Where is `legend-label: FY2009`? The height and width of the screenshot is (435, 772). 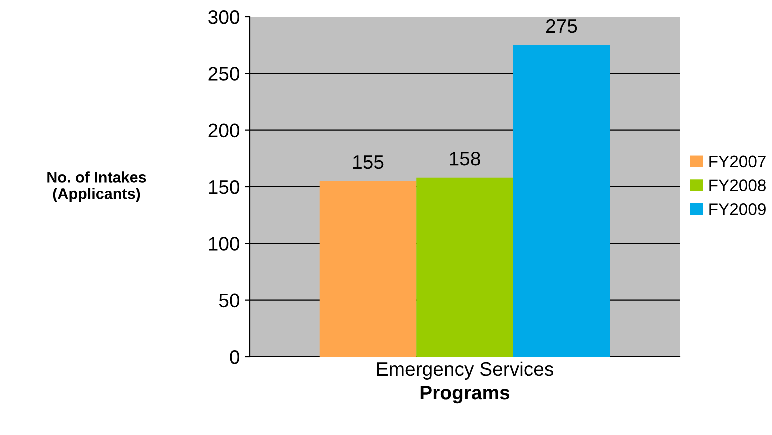
legend-label: FY2009 is located at coordinates (738, 210).